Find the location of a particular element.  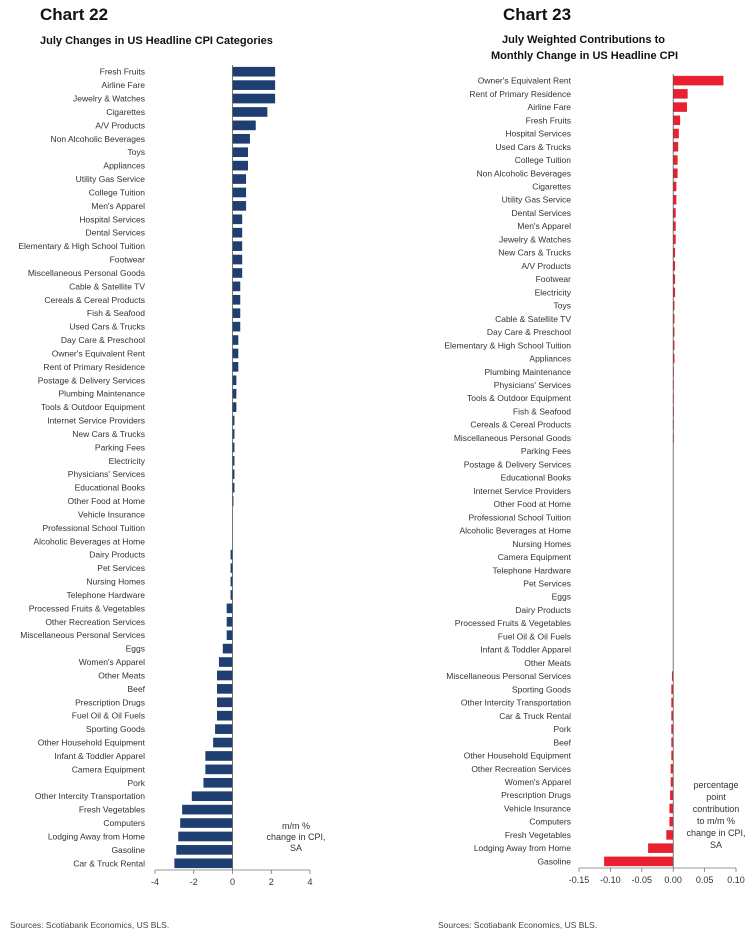

category-label: Computers is located at coordinates (550, 822).